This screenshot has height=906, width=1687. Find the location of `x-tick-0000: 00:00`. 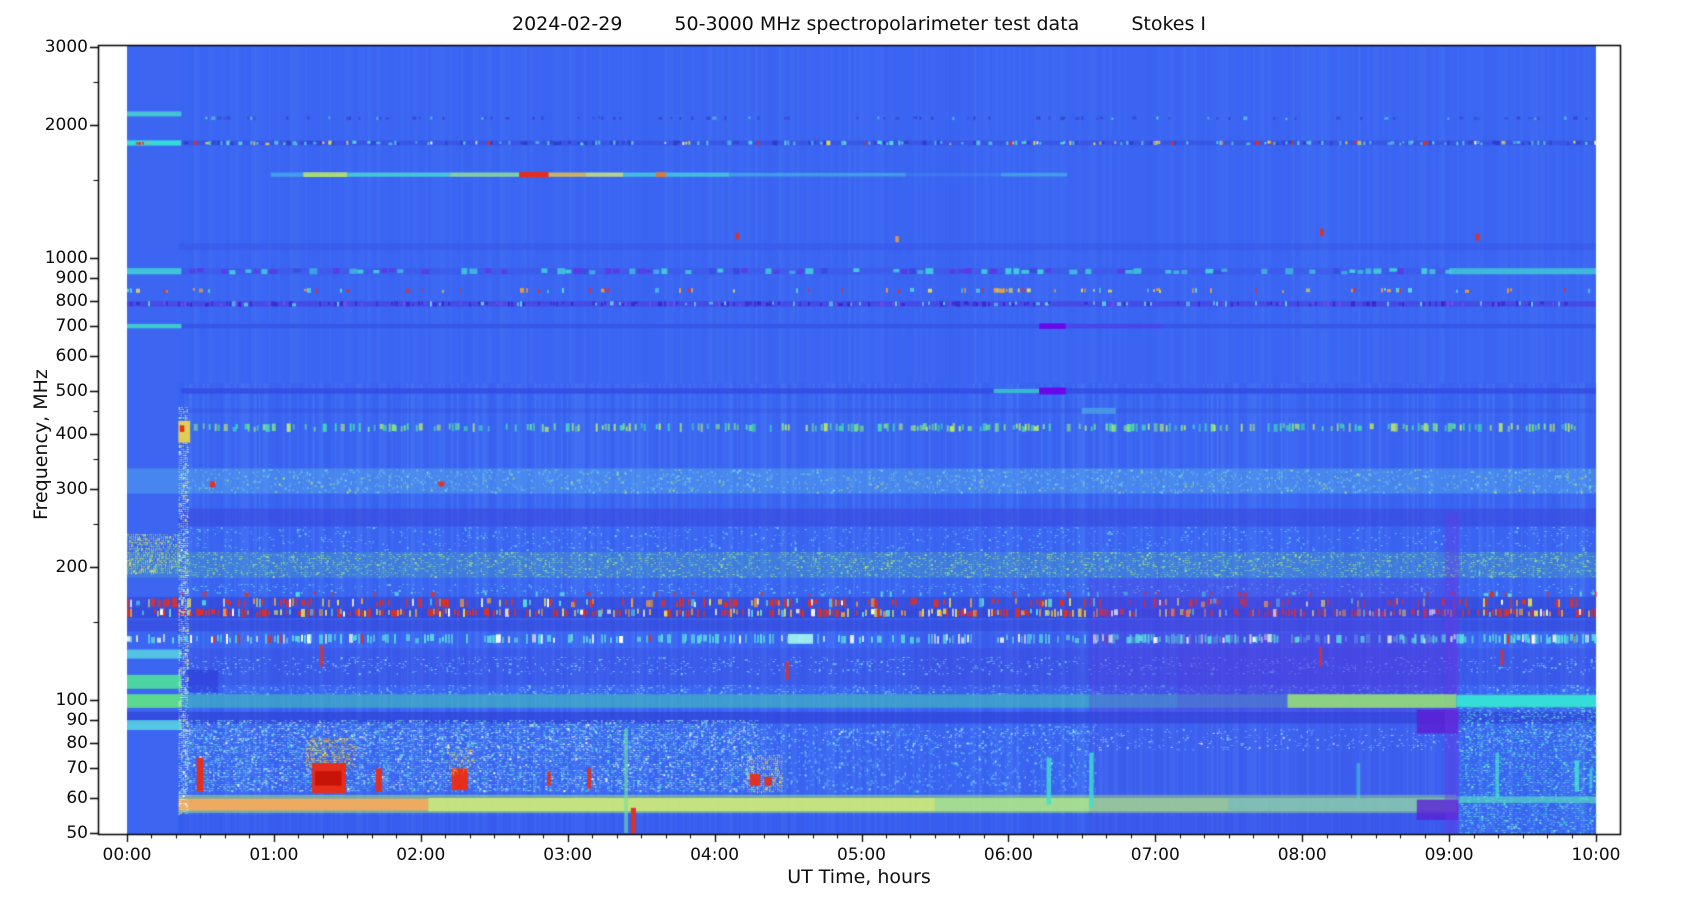

x-tick-0000: 00:00 is located at coordinates (127, 855).